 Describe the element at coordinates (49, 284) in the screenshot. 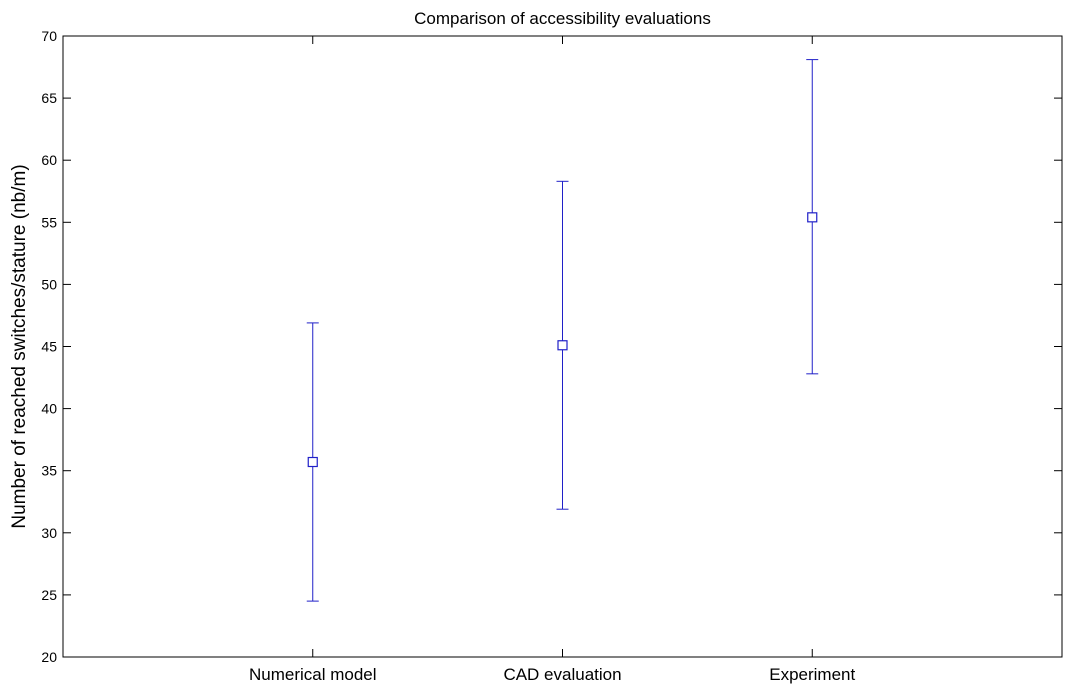

I see `y-tick-label: 50` at that location.